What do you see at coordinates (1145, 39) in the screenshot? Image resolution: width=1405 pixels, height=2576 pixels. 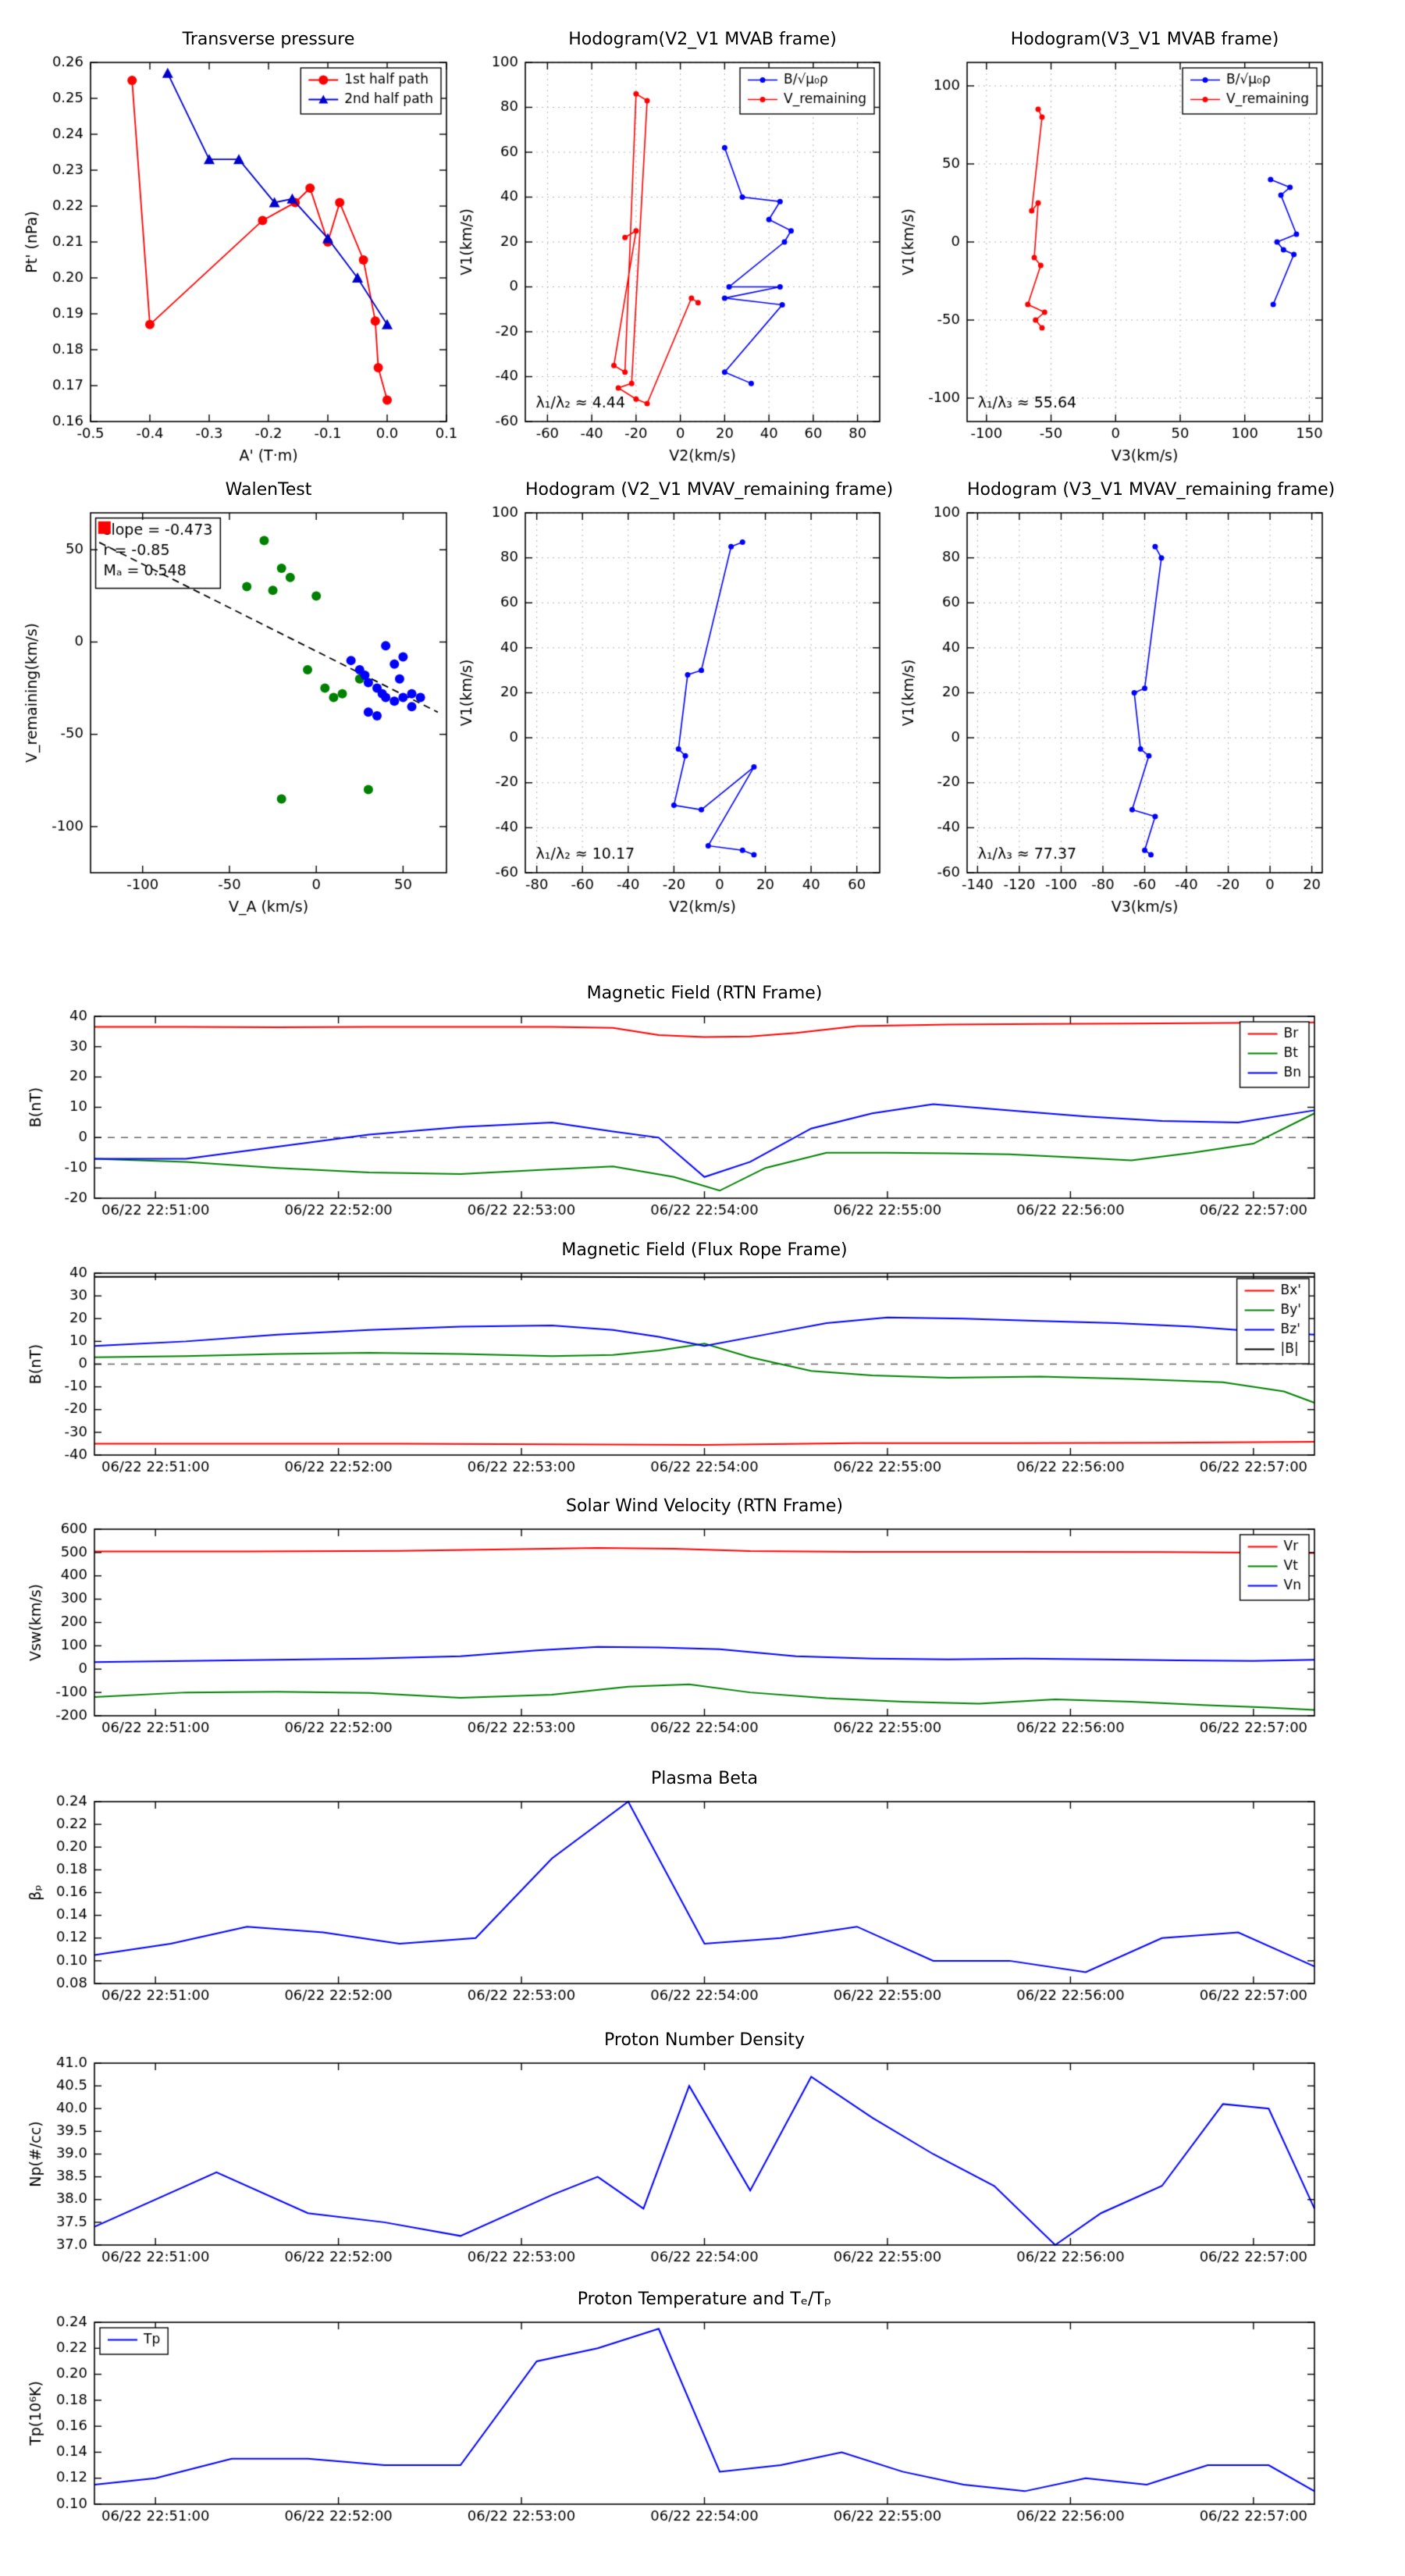 I see `title-hodogram-v3v1-mvab: Hodogram(V3_V1 MVAB frame)` at bounding box center [1145, 39].